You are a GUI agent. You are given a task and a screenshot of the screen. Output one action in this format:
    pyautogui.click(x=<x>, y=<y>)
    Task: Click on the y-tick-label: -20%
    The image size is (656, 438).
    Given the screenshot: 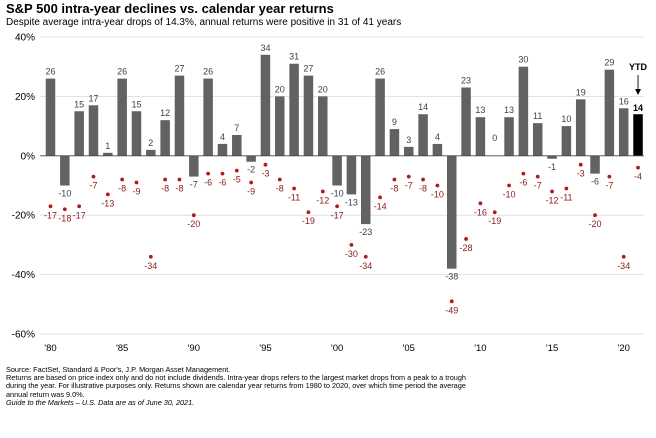 What is the action you would take?
    pyautogui.click(x=23, y=216)
    